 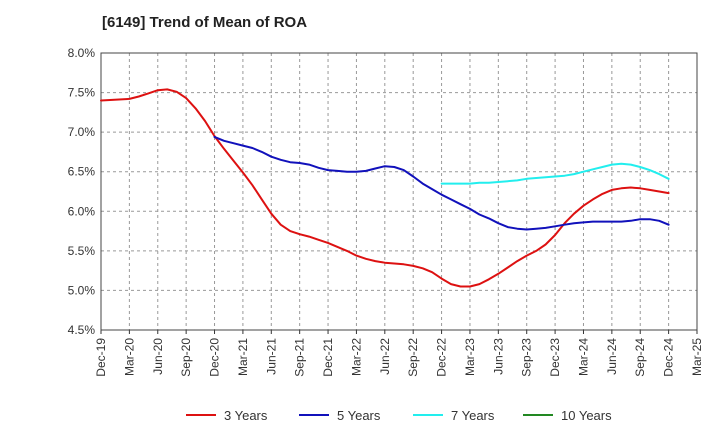 I want to click on y-tick-label: 7.5%, so click(x=82, y=93).